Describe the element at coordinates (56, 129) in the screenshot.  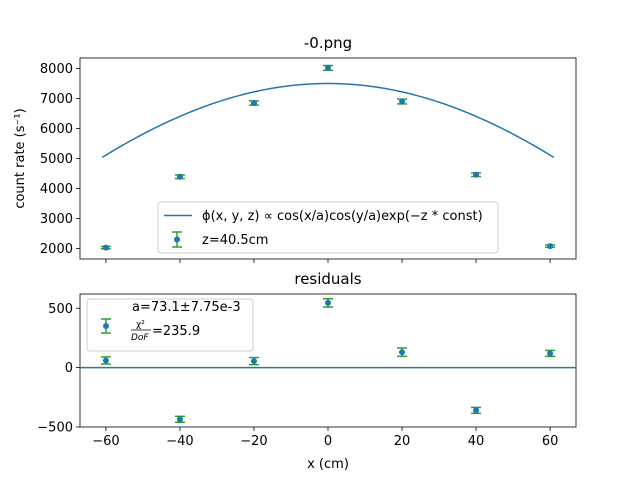
I see `main-plot-y-tick-label: 6000` at that location.